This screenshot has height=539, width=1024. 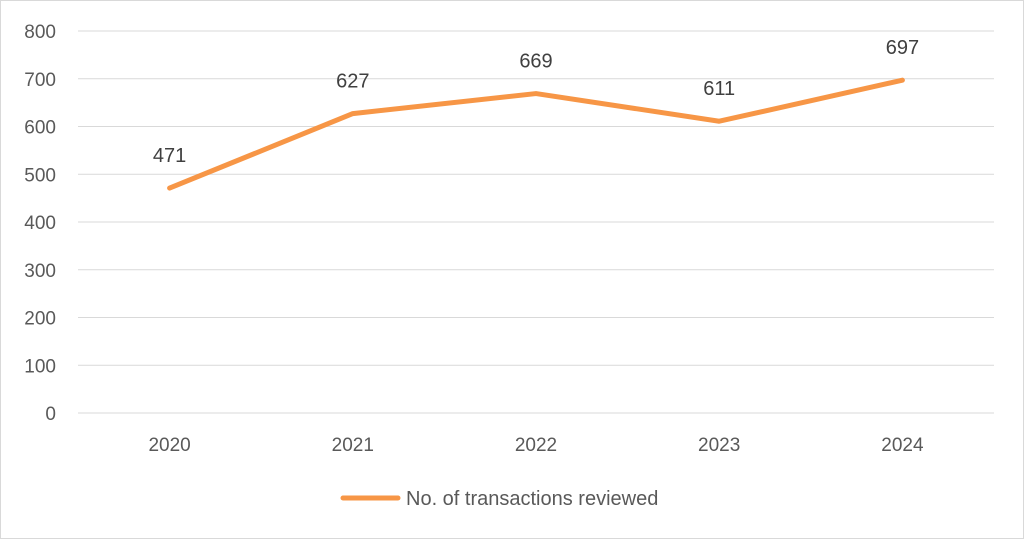 What do you see at coordinates (40, 271) in the screenshot?
I see `y-tick-label: 300` at bounding box center [40, 271].